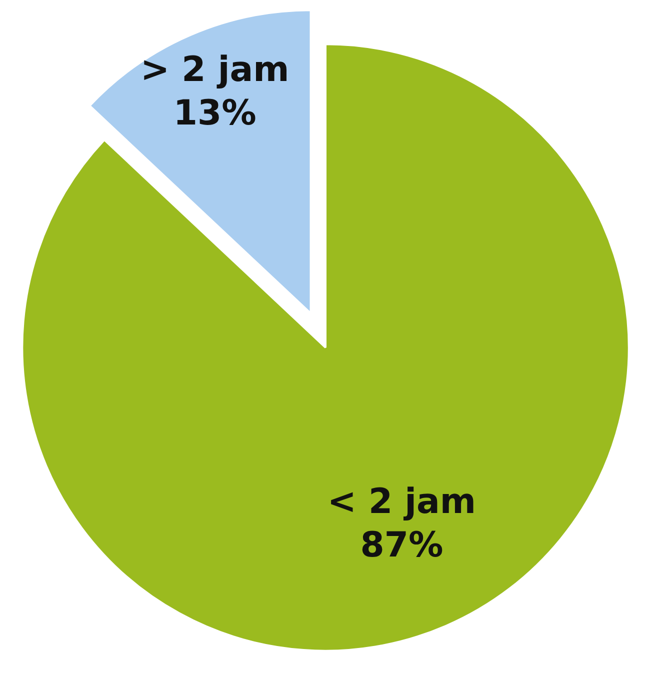  What do you see at coordinates (214, 114) in the screenshot?
I see `data-label: 13%` at bounding box center [214, 114].